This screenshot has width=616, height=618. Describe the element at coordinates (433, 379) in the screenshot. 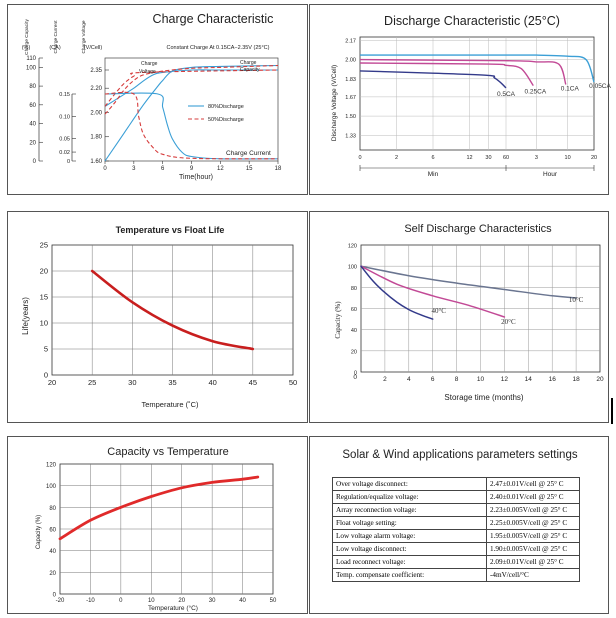

I see `x-tick-label: 6` at that location.